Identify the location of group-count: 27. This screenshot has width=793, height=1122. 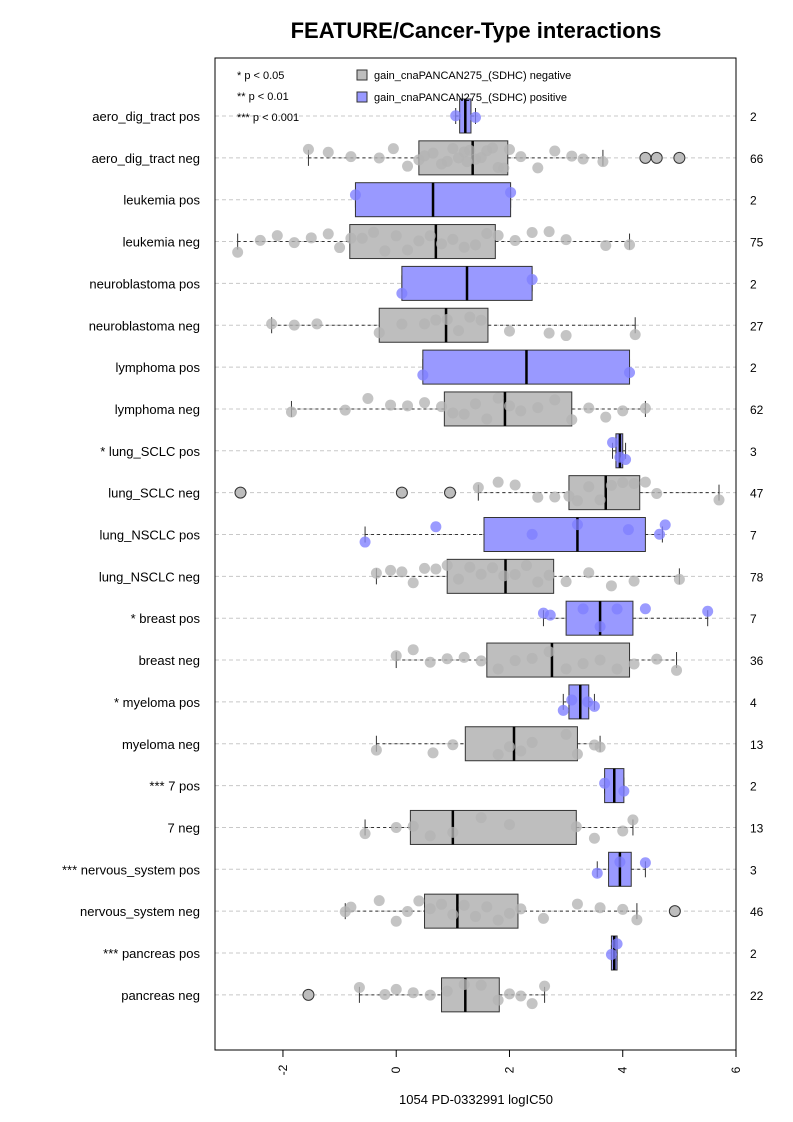
(757, 326).